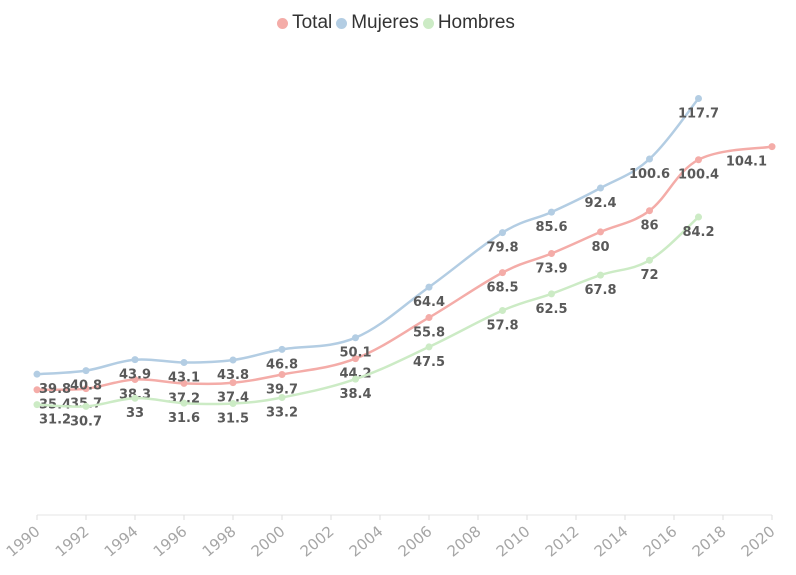 The height and width of the screenshot is (575, 796). What do you see at coordinates (385, 22) in the screenshot?
I see `legend-label: Mujeres` at bounding box center [385, 22].